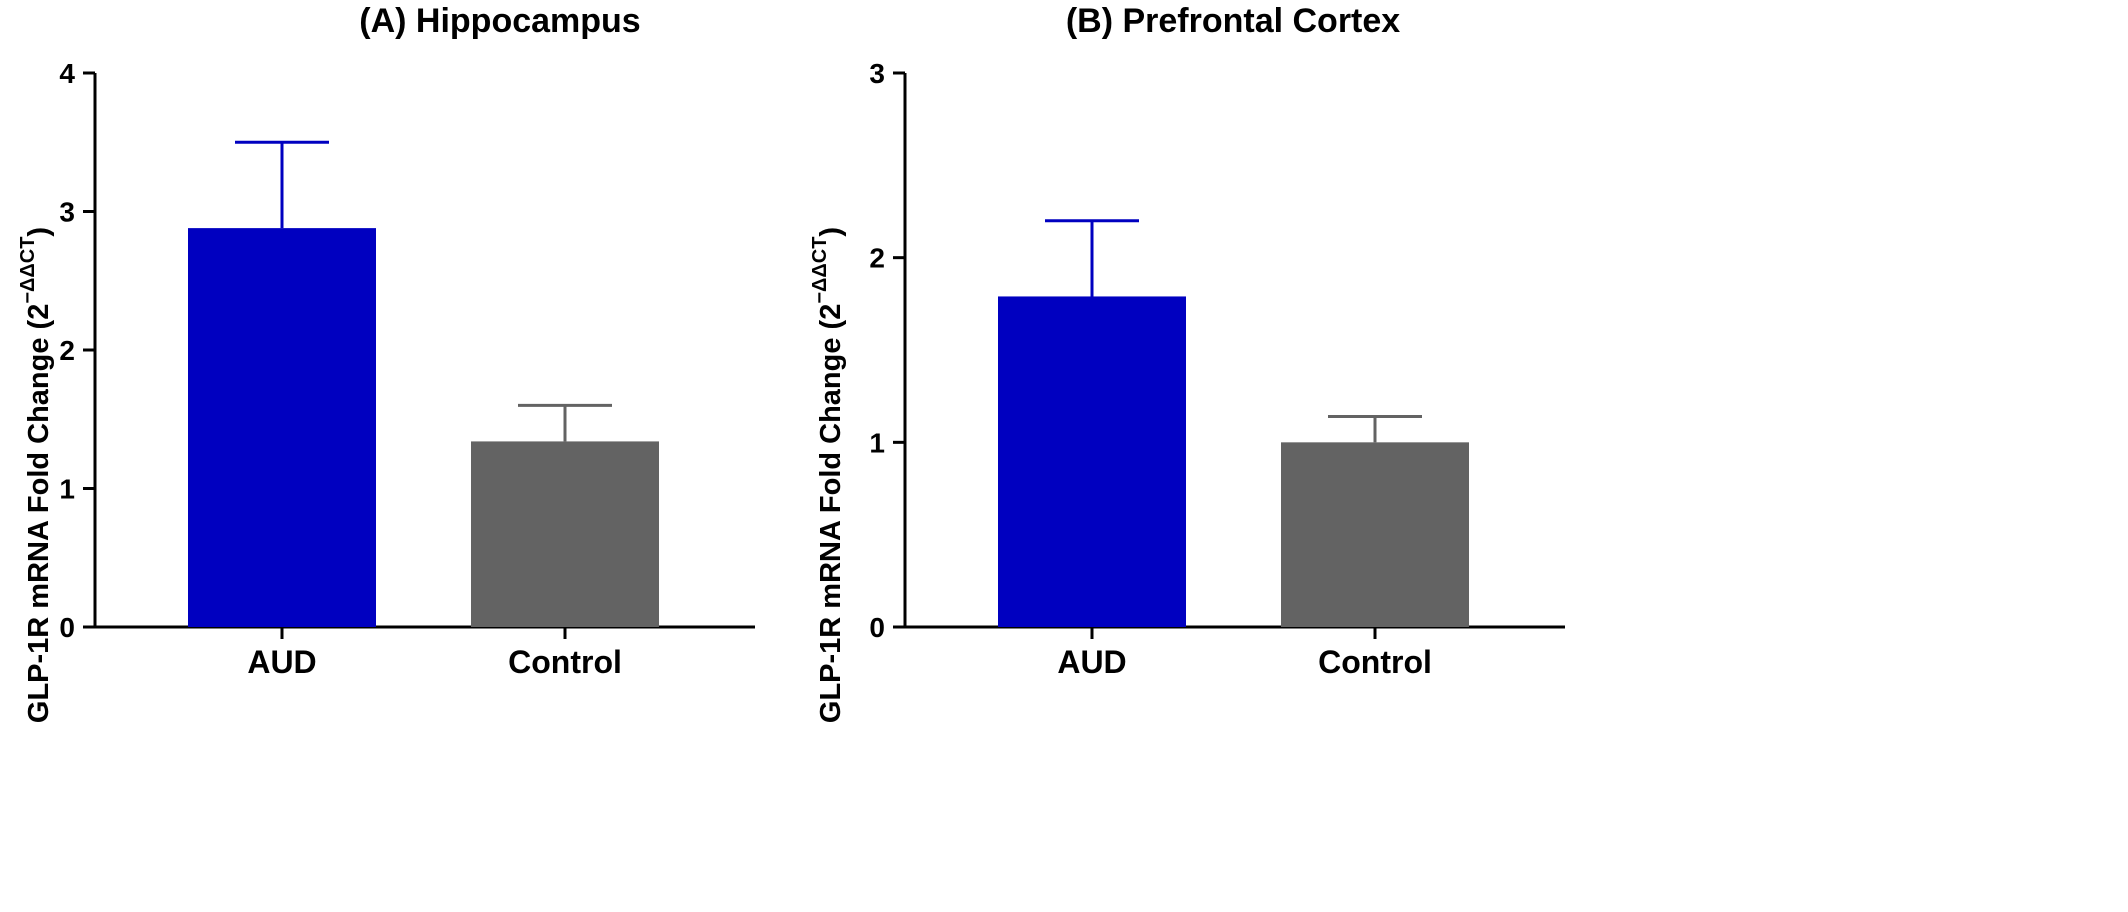 The width and height of the screenshot is (2128, 912). Describe the element at coordinates (39, 232) in the screenshot. I see `panel-a-y-axis-label-close: )` at that location.